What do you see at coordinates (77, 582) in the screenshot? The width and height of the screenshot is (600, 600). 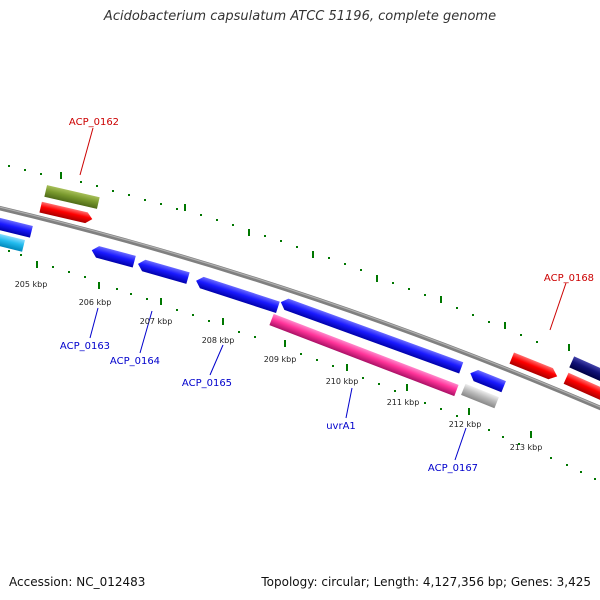 I see `accession-text: Accession: NC_012483` at bounding box center [77, 582].